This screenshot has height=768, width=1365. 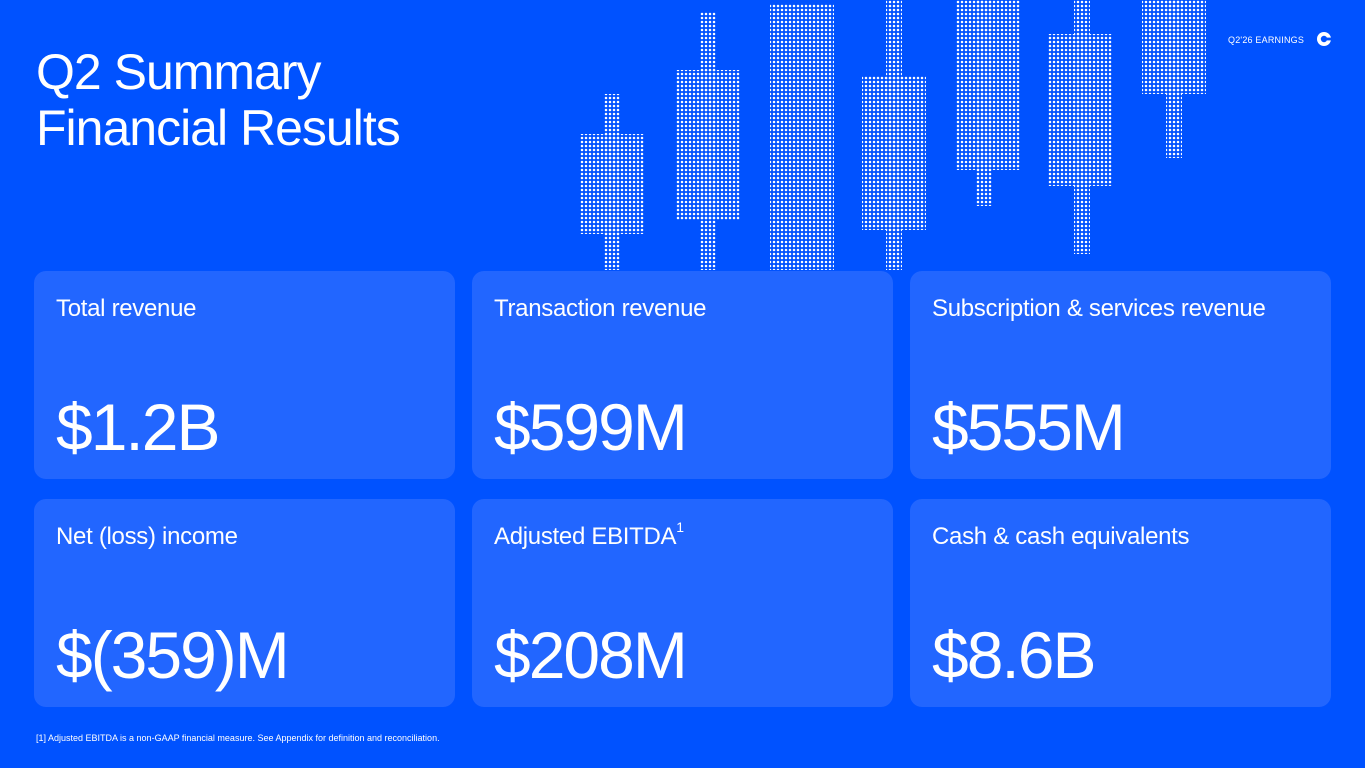 What do you see at coordinates (1266, 40) in the screenshot?
I see `earnings-tag: Q2'26 EARNINGS` at bounding box center [1266, 40].